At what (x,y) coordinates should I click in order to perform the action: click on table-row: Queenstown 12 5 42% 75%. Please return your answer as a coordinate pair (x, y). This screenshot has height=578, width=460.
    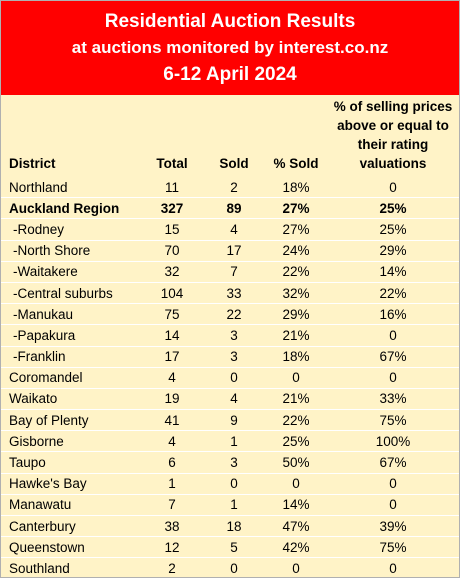
    Looking at the image, I should click on (230, 547).